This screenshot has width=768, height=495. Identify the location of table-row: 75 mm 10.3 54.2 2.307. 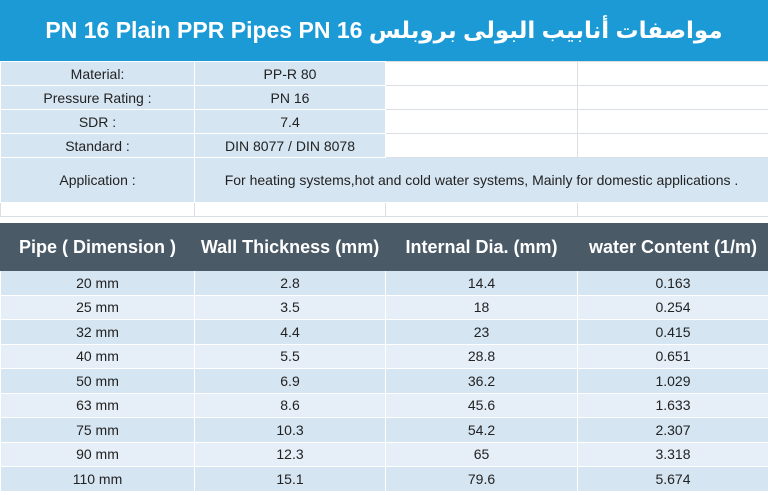
(384, 430).